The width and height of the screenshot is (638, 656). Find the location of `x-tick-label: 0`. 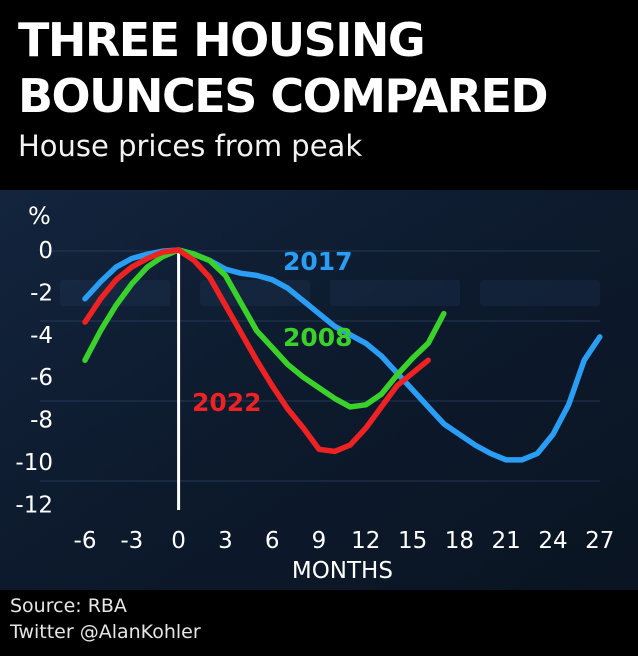

x-tick-label: 0 is located at coordinates (178, 541).